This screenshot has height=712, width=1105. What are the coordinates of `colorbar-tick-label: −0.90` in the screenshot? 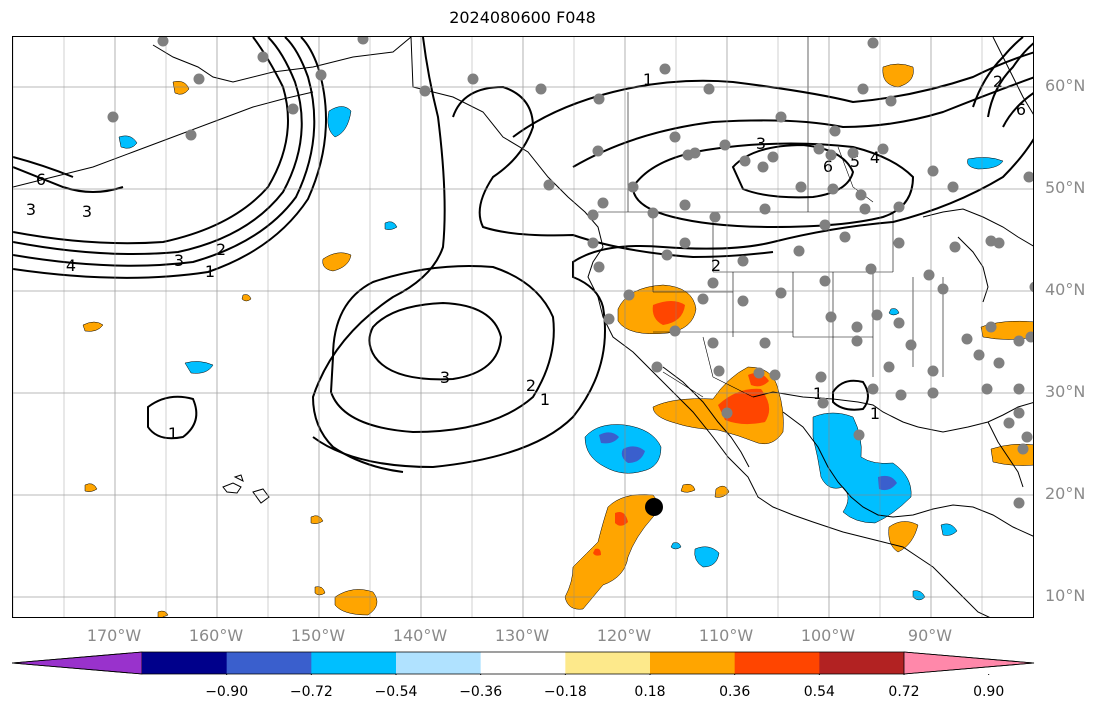 It's located at (227, 692).